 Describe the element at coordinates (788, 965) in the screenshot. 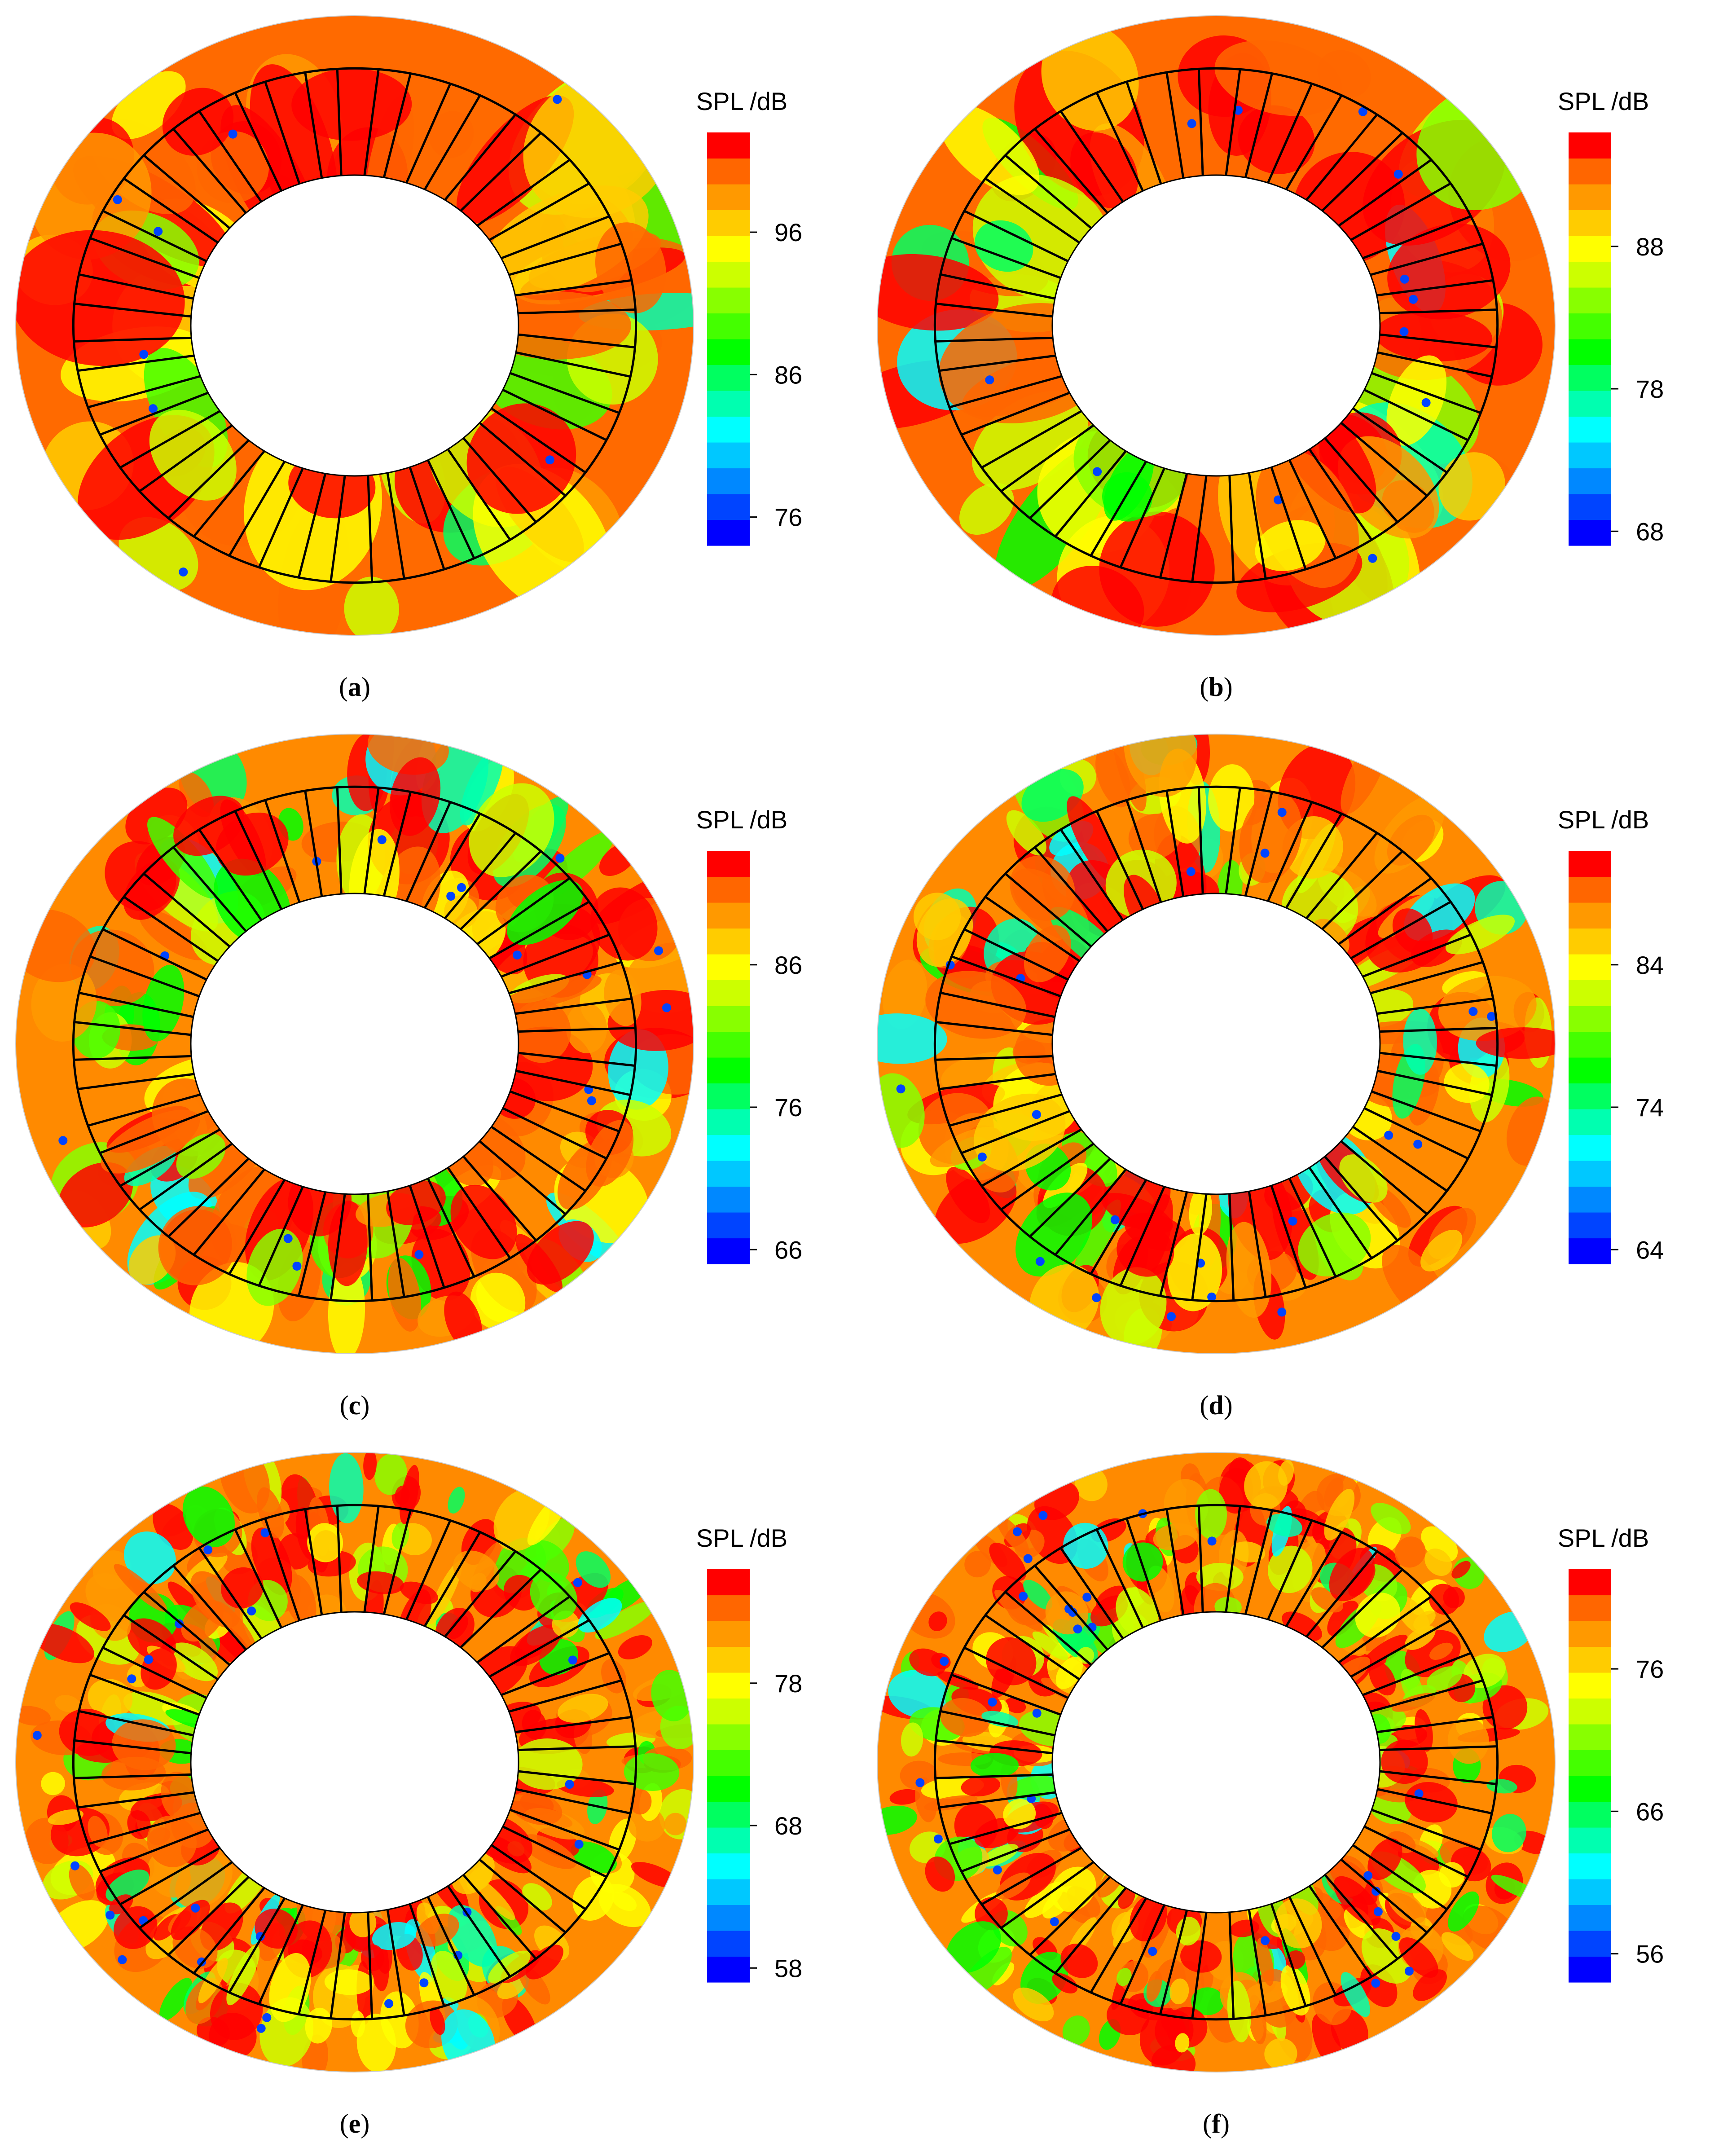

I see `colorbar-tick-label: 86` at that location.